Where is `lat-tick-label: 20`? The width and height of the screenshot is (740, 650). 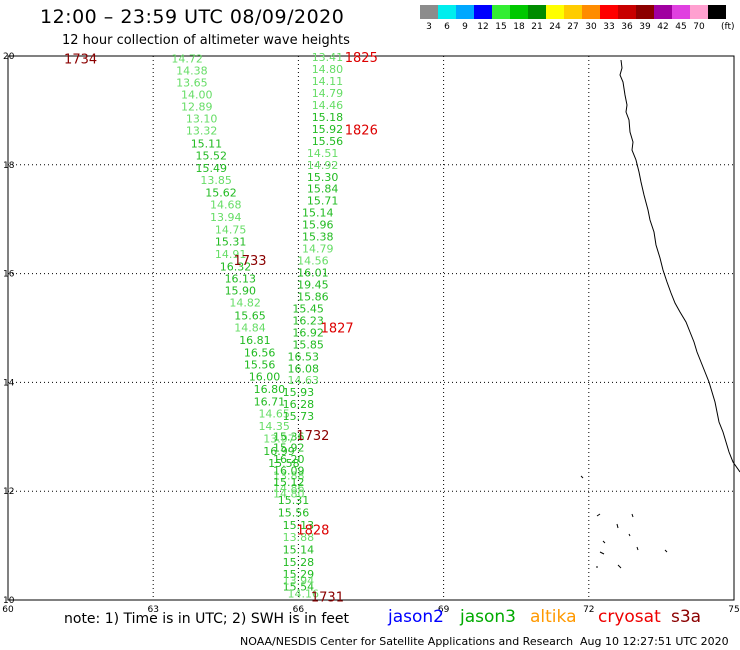
lat-tick-label: 20 is located at coordinates (9, 57).